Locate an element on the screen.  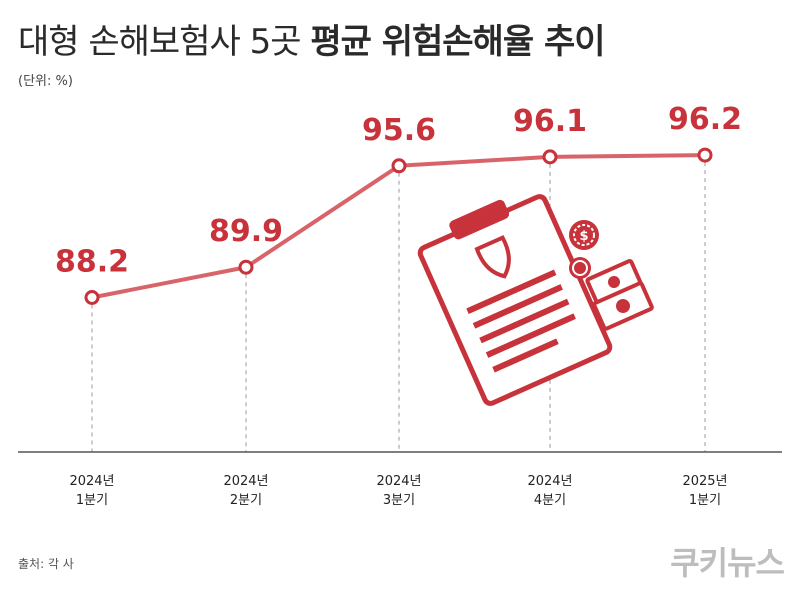
x-tick-label: 2분기 is located at coordinates (246, 500).